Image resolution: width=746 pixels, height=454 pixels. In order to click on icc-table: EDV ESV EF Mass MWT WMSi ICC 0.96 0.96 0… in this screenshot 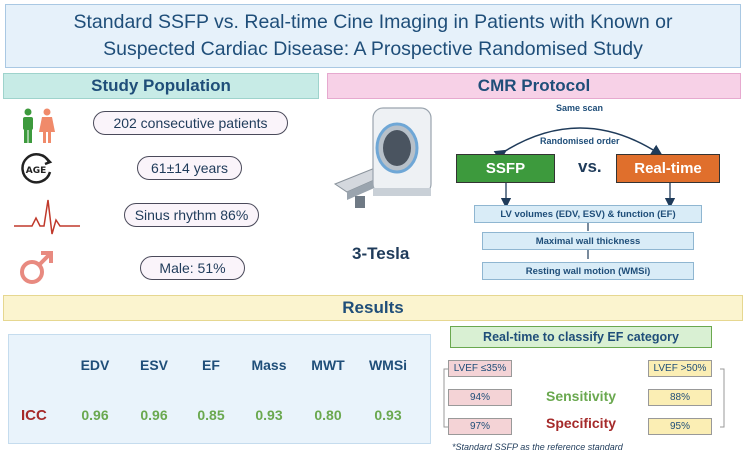, I will do `click(219, 389)`.